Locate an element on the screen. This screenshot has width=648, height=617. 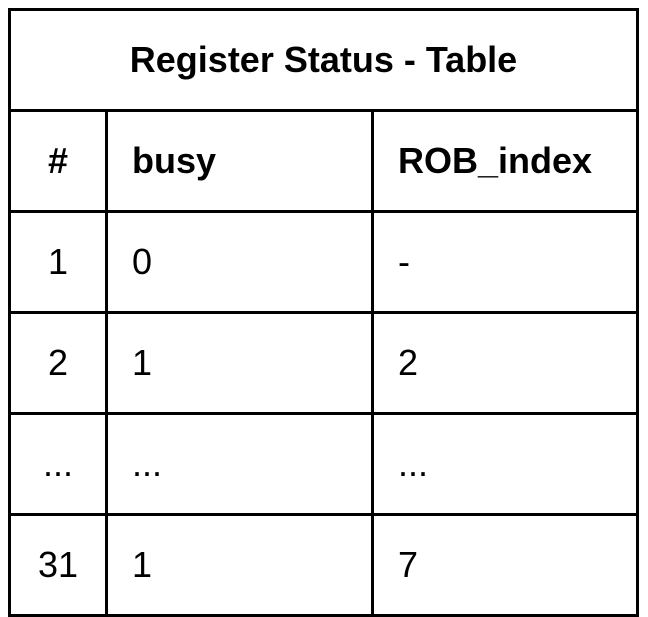
cell-rob-index: 7 is located at coordinates (505, 565).